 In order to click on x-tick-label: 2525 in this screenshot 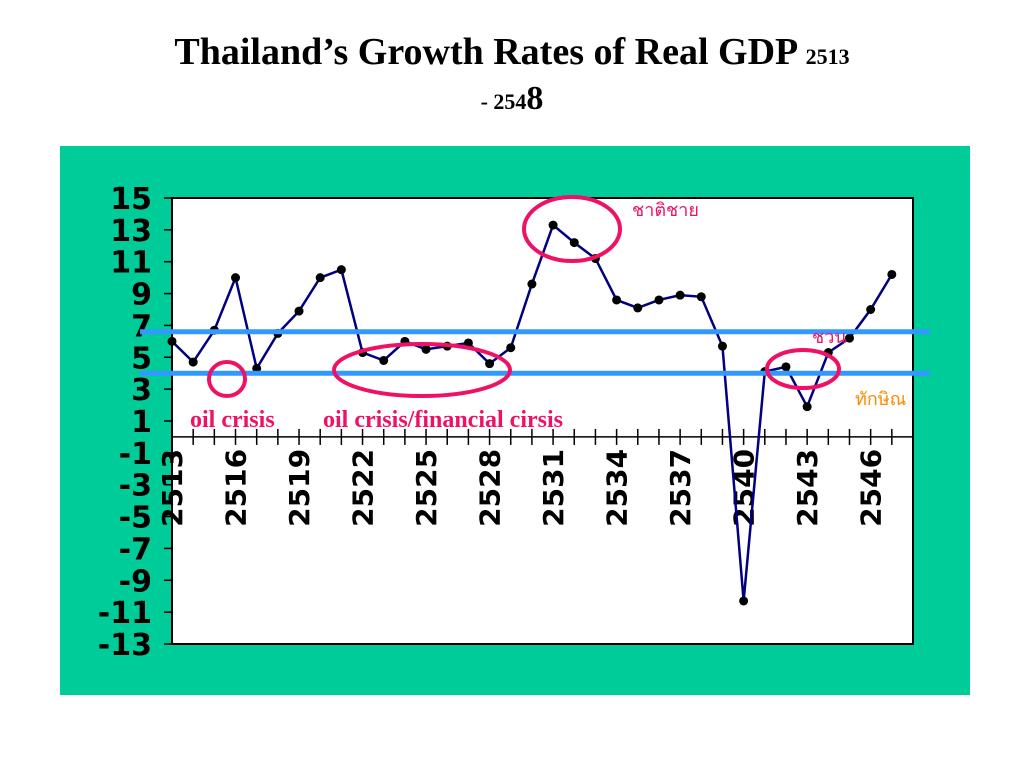, I will do `click(426, 488)`.